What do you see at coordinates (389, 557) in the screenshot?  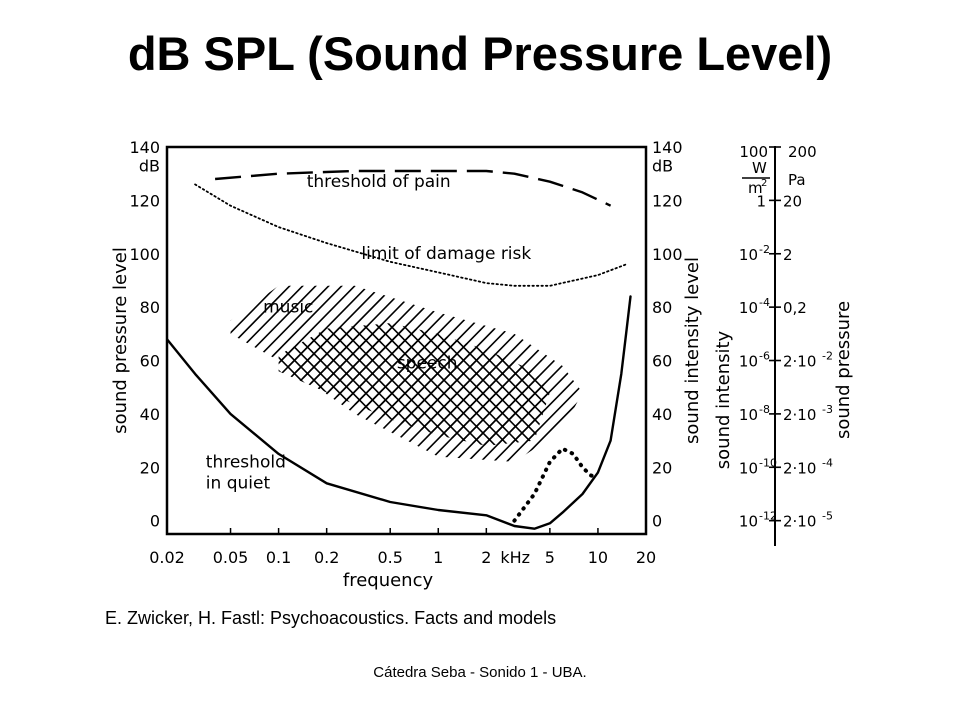 I see `x-tick-label: 0.5` at bounding box center [389, 557].